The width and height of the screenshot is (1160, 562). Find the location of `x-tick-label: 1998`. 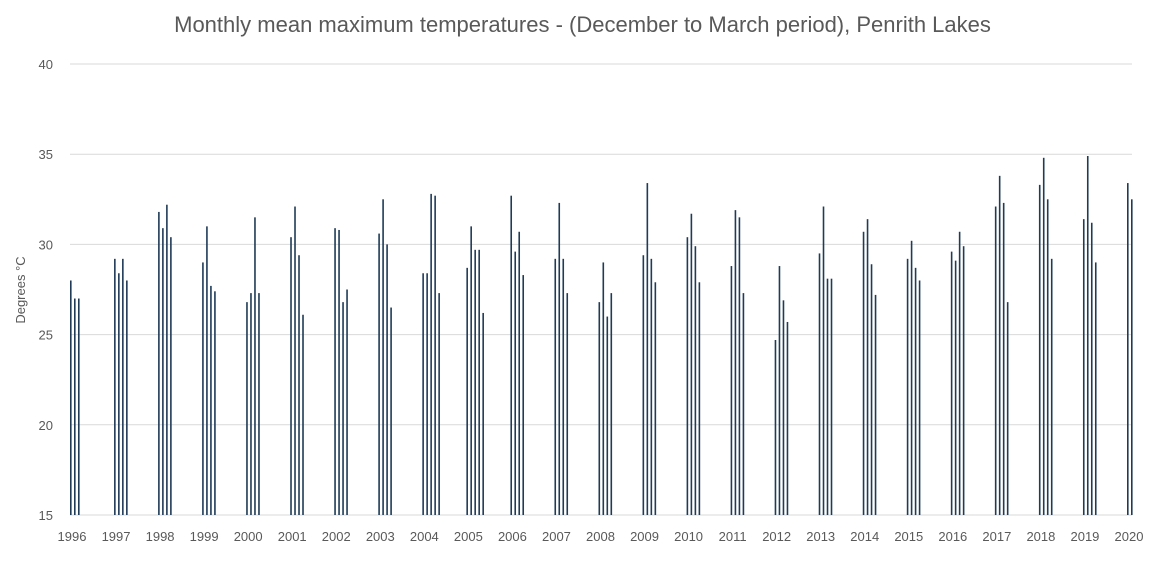

x-tick-label: 1998 is located at coordinates (160, 536).